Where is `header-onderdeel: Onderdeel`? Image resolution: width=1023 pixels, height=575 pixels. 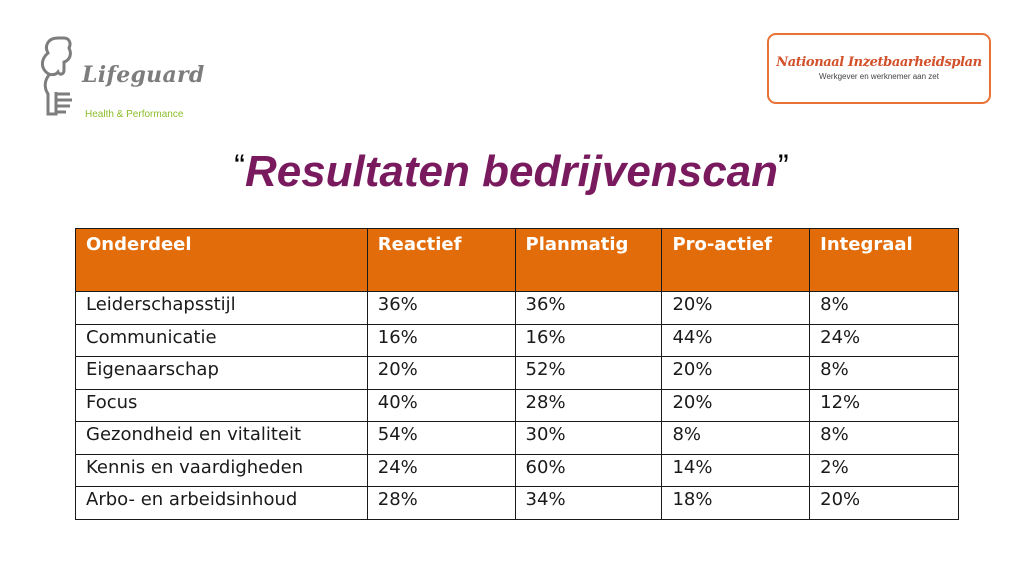
header-onderdeel: Onderdeel is located at coordinates (221, 260).